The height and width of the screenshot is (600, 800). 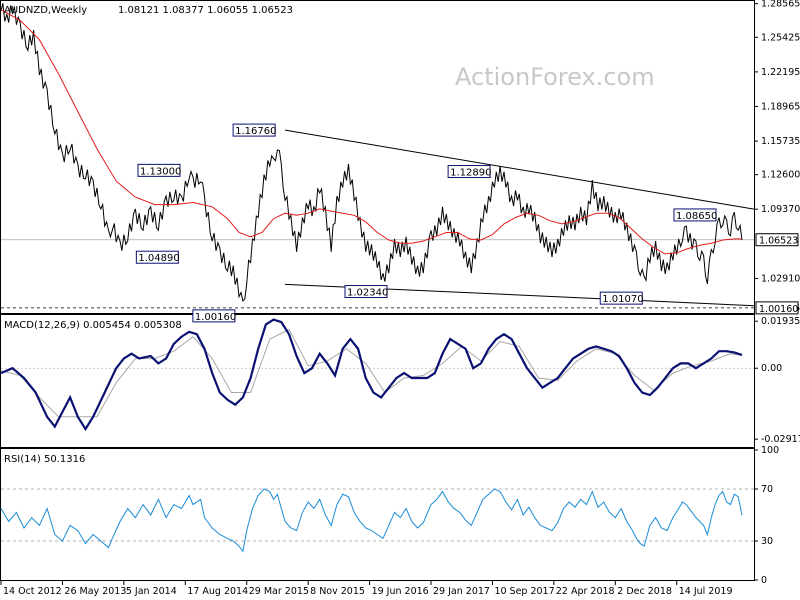 What do you see at coordinates (520, 169) in the screenshot?
I see `upper-trendline` at bounding box center [520, 169].